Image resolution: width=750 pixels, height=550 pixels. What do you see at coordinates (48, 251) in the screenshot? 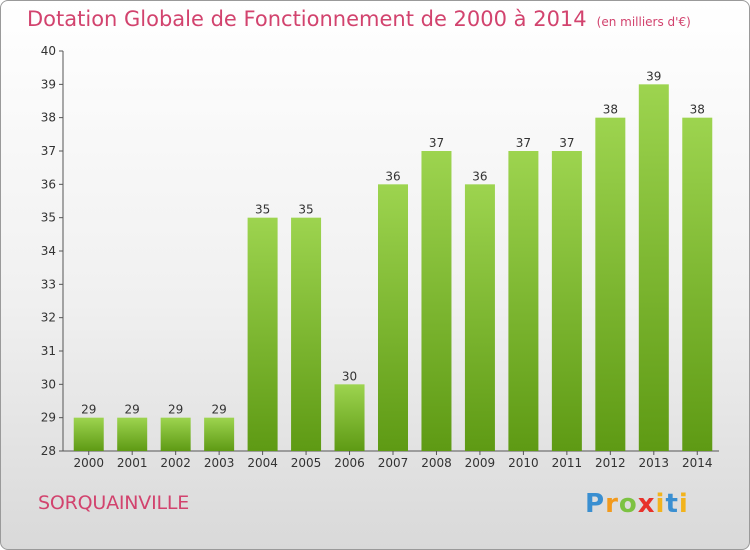
I see `y-tick-label: 34` at bounding box center [48, 251].